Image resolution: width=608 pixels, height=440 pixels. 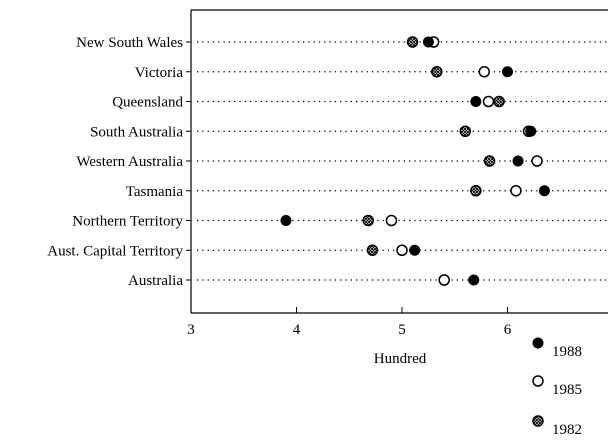 What do you see at coordinates (567, 430) in the screenshot?
I see `legend-label: 1982` at bounding box center [567, 430].